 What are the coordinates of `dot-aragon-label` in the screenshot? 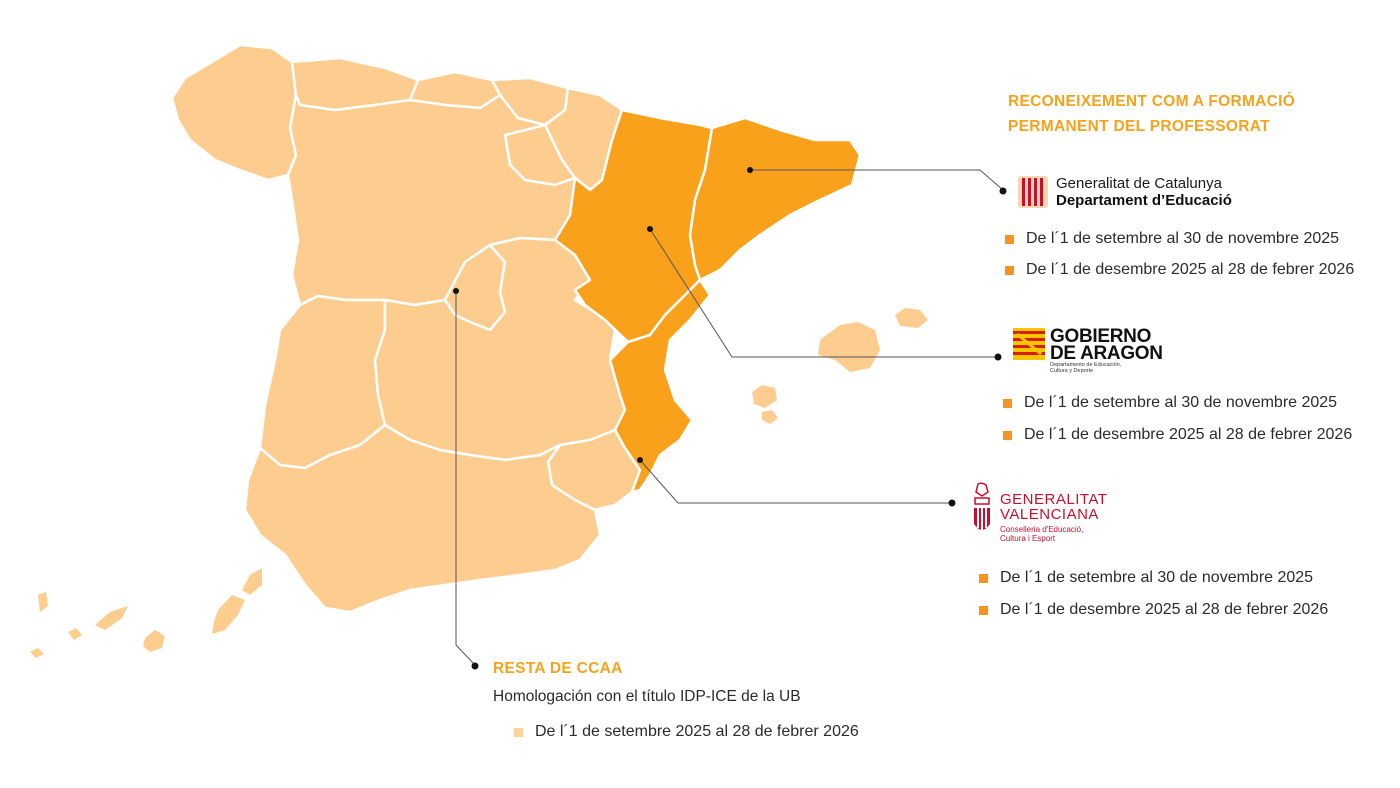 It's located at (998, 357).